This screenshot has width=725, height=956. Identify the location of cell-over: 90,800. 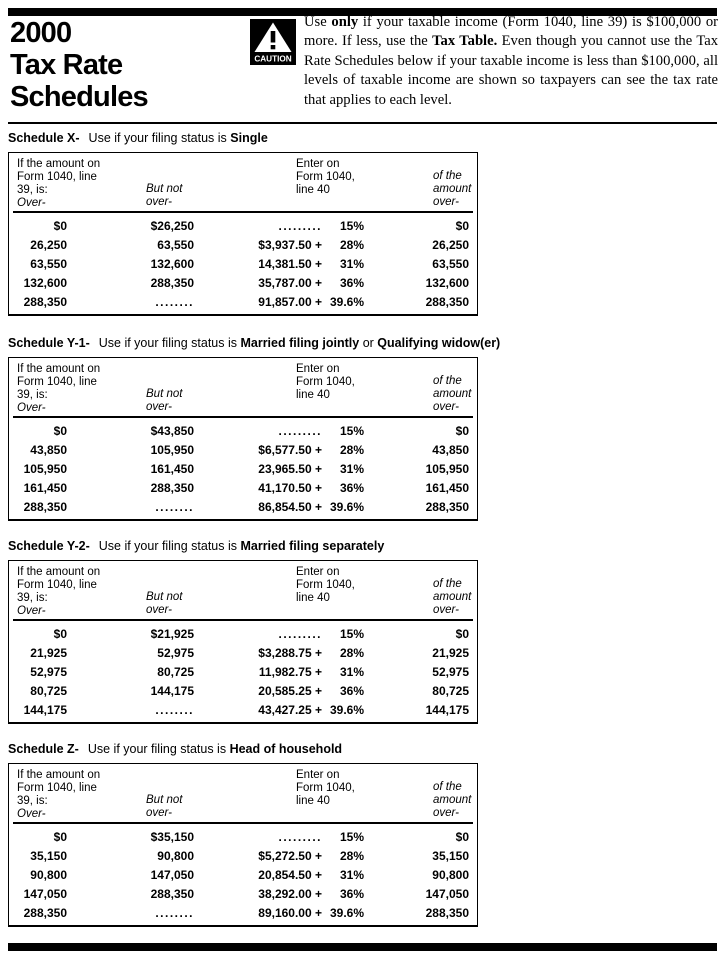
(48, 875).